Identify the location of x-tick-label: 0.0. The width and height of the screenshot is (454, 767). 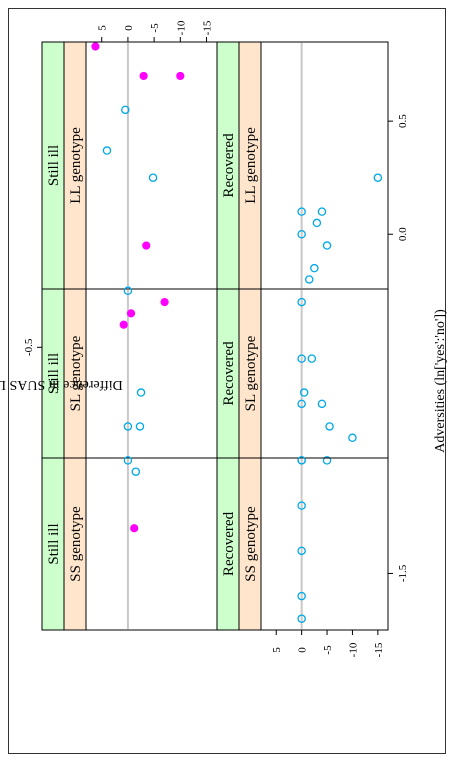
(403, 234).